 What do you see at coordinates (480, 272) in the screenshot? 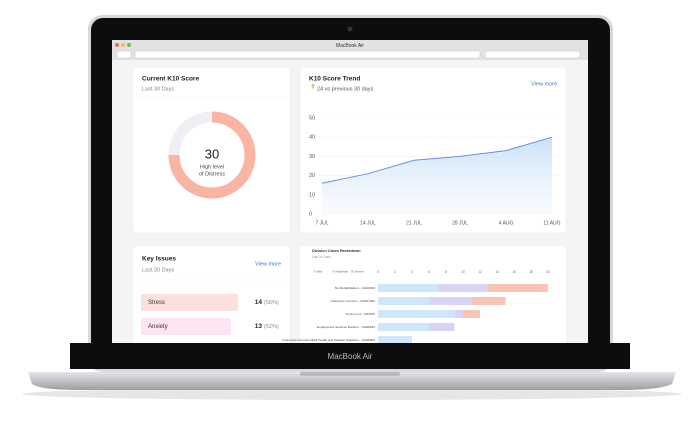
I see `x-tick-label: 12` at bounding box center [480, 272].